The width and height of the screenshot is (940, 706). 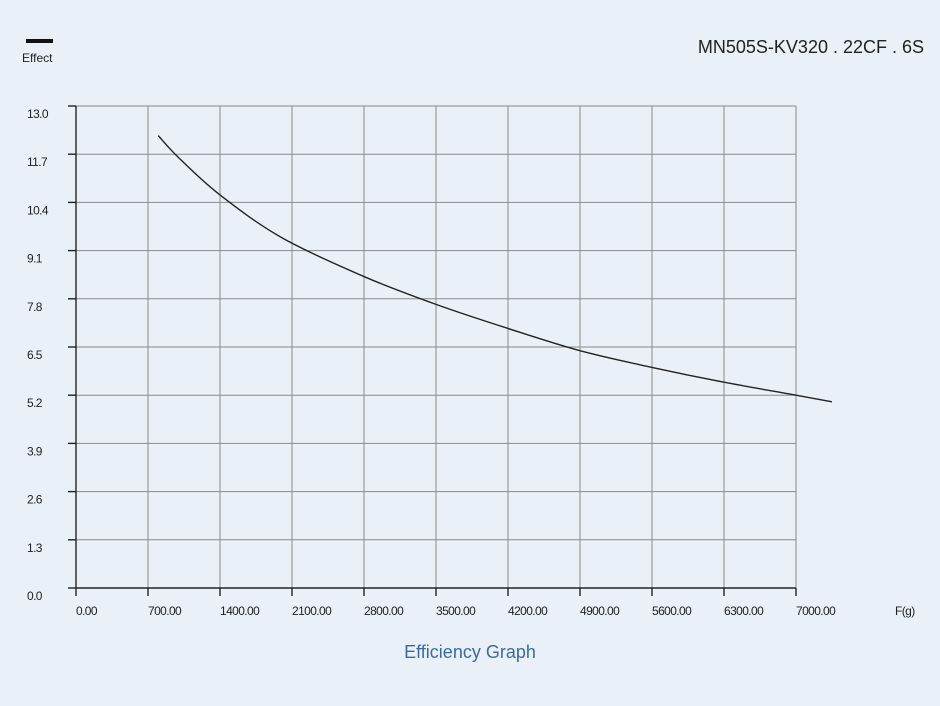 I want to click on y-tick-label: 6.5, so click(x=35, y=355).